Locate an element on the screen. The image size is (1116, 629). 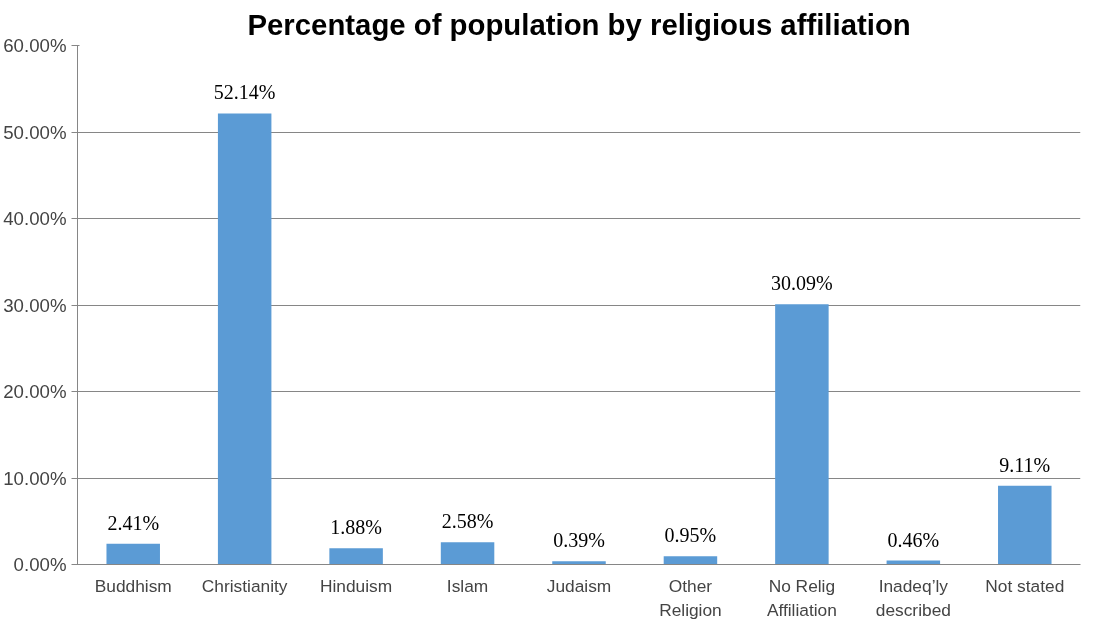
x-tick-label: Inadeq’ly described is located at coordinates (913, 597).